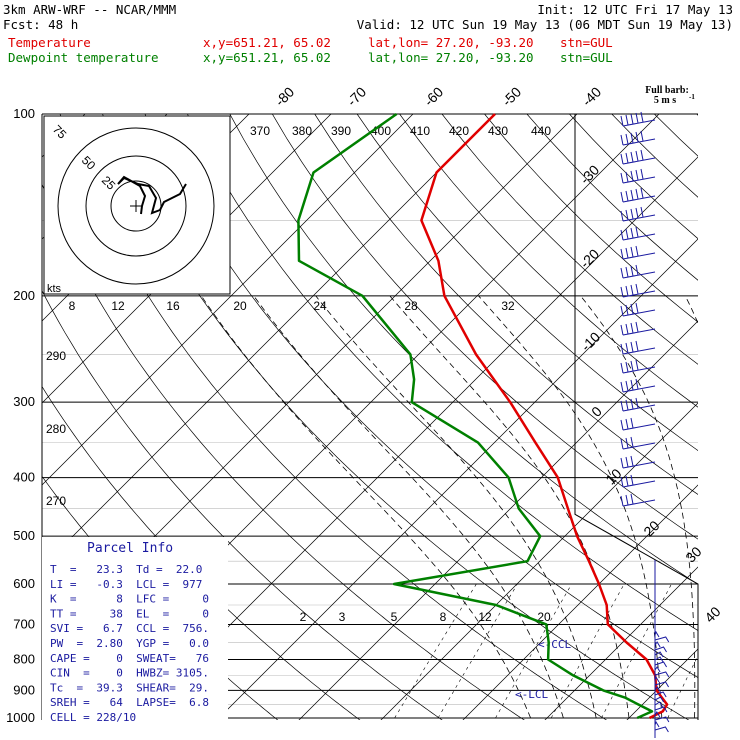 The width and height of the screenshot is (740, 740). Describe the element at coordinates (24, 535) in the screenshot. I see `pressure-tick-label: 500` at that location.